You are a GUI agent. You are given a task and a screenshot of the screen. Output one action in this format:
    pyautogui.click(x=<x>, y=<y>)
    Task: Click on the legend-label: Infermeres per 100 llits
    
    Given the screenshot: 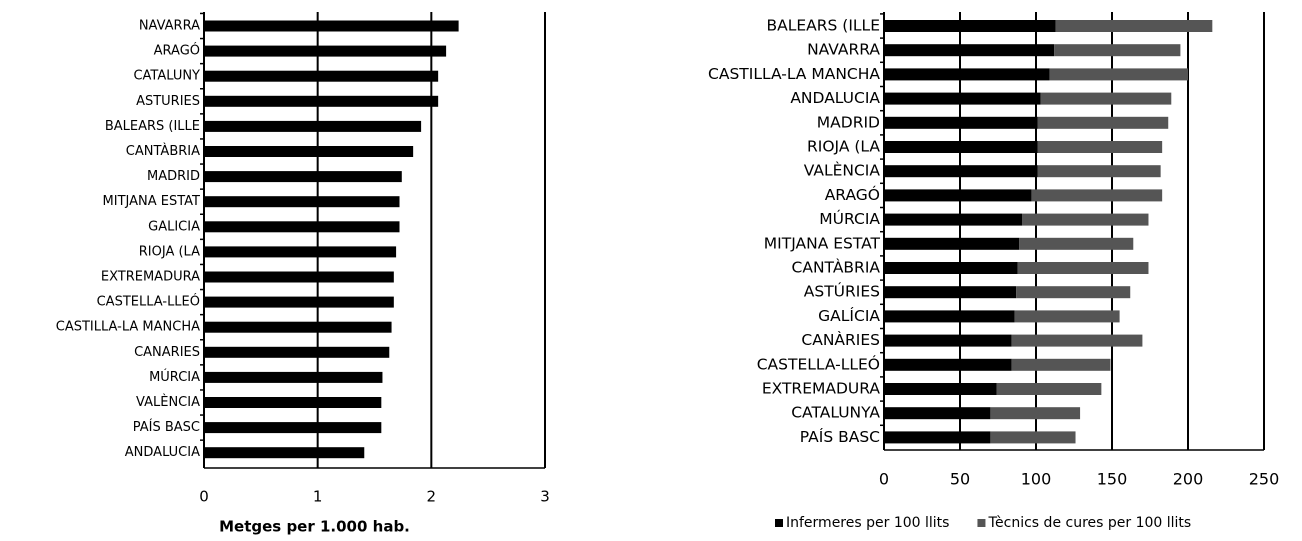 What is the action you would take?
    pyautogui.click(x=867, y=523)
    